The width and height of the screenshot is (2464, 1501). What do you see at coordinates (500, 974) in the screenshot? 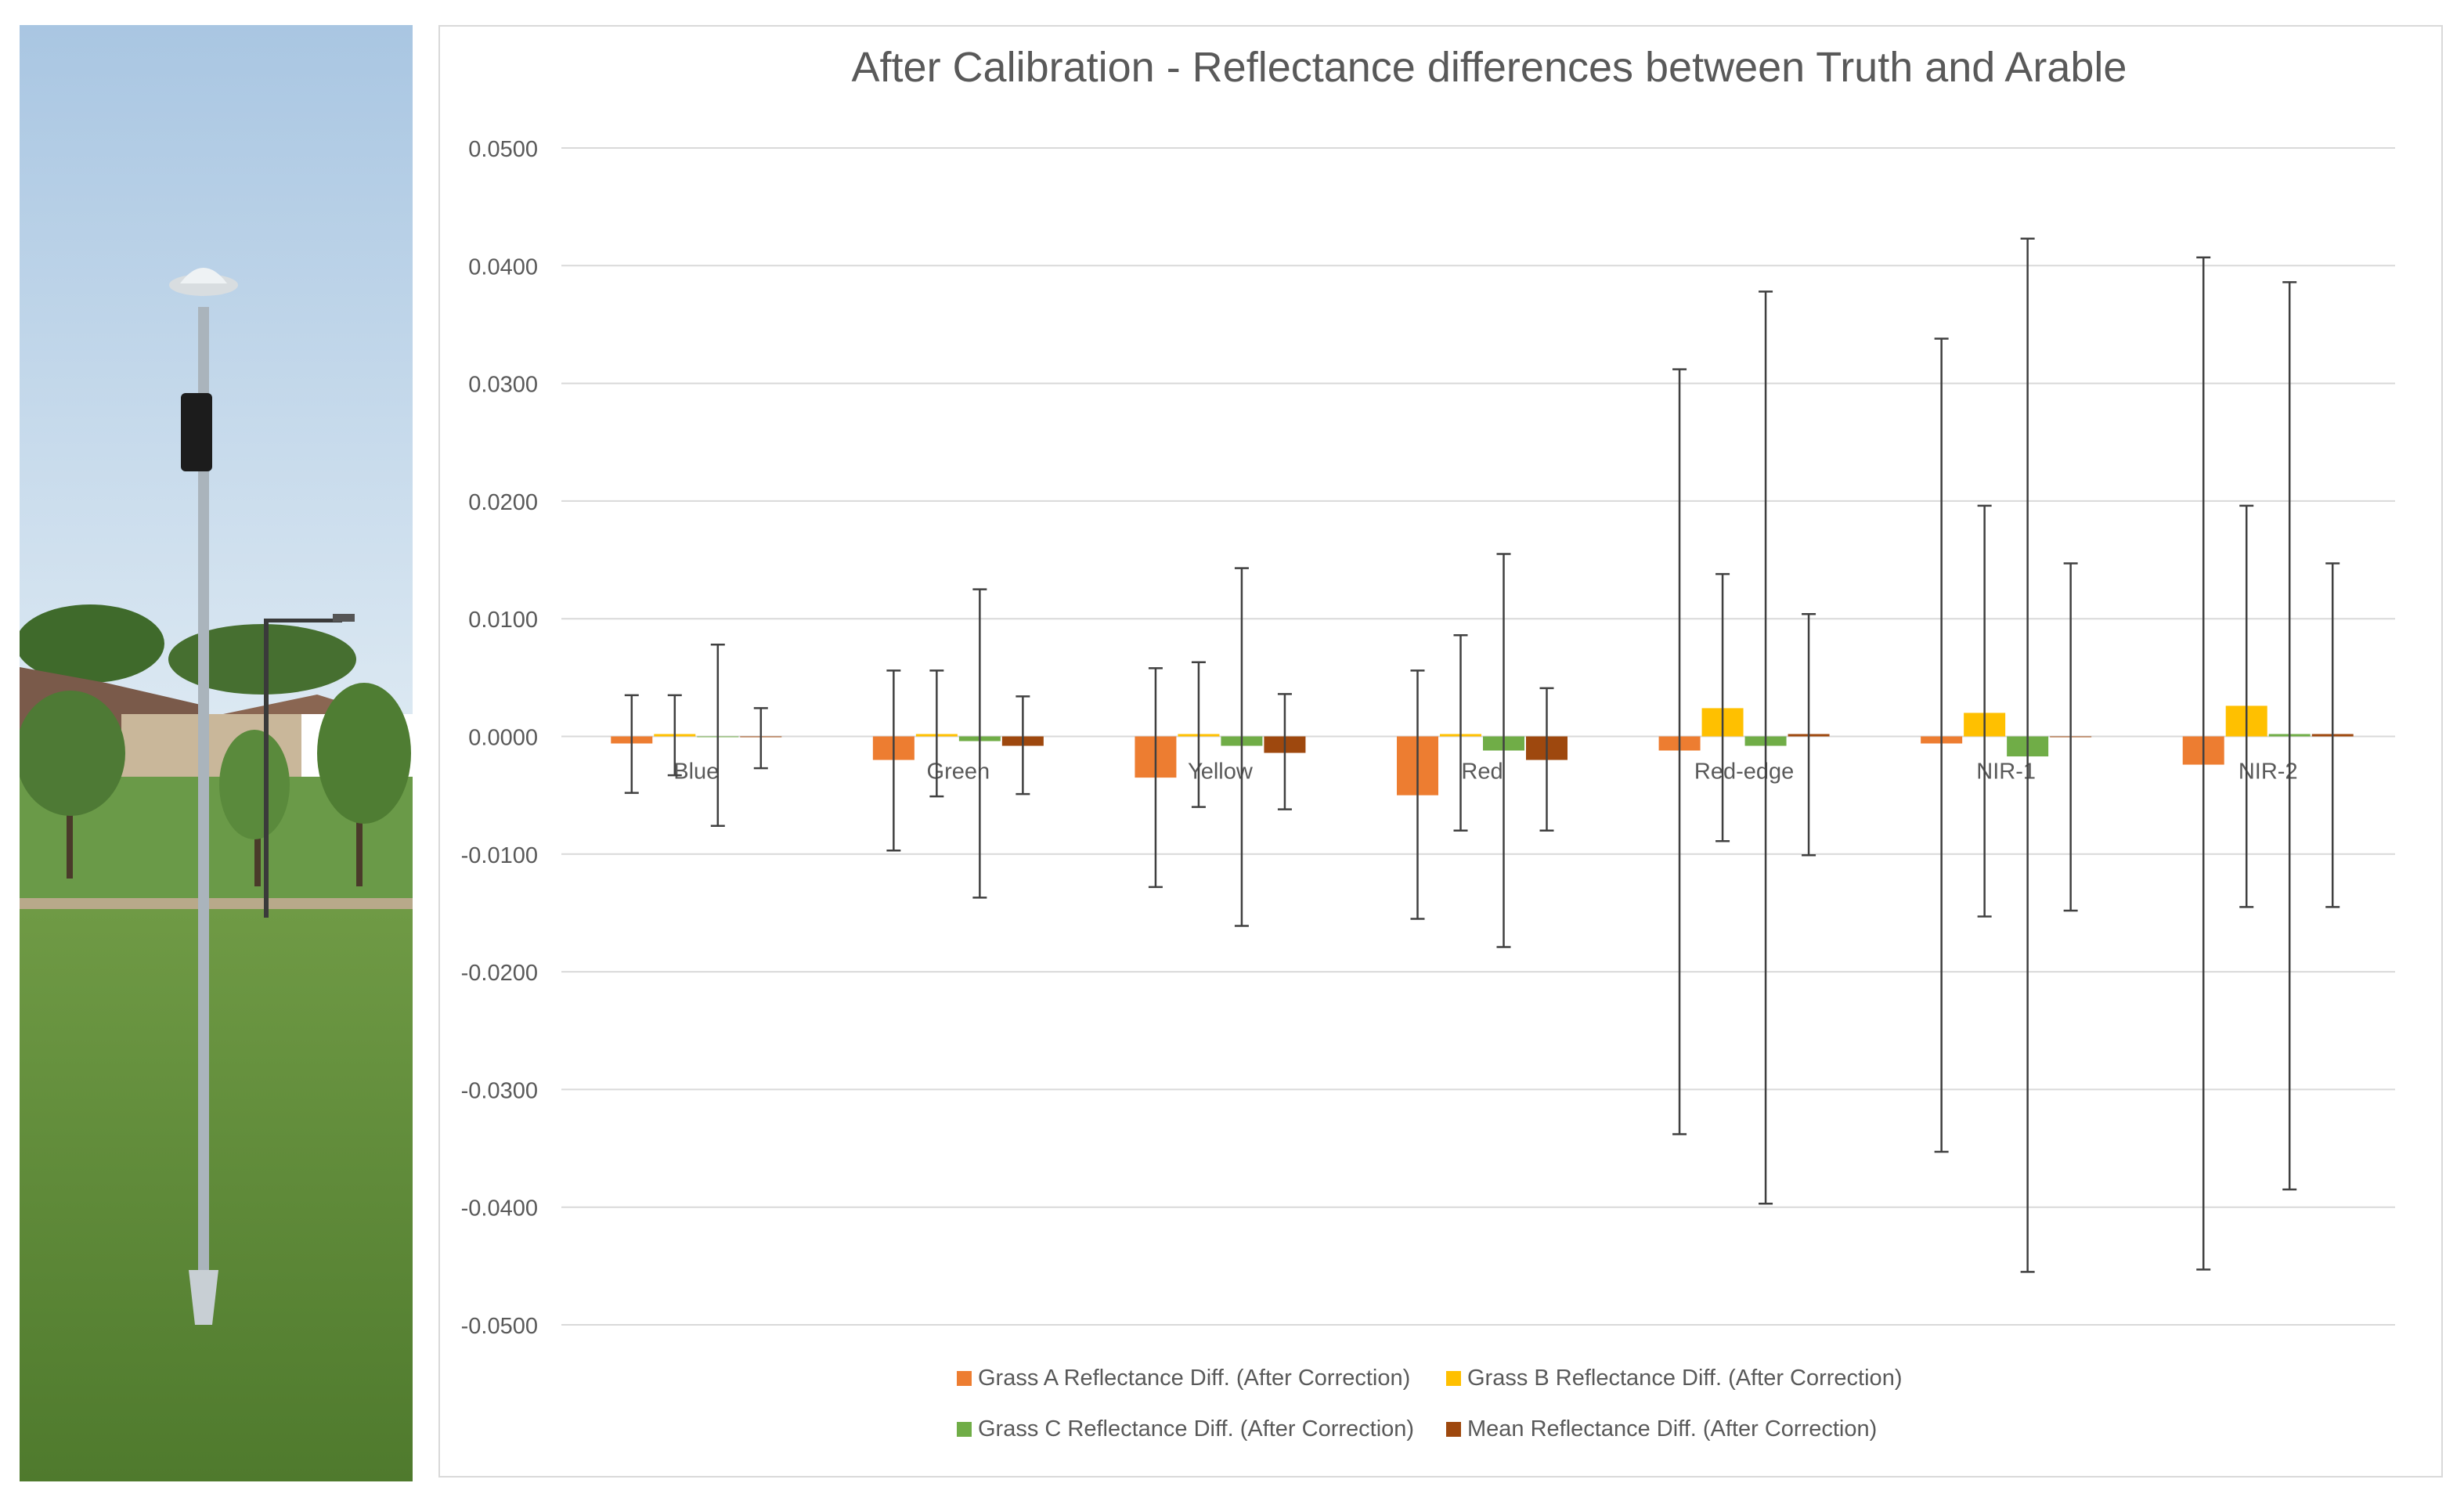
I see `y-tick-label: -0.0200` at bounding box center [500, 974].